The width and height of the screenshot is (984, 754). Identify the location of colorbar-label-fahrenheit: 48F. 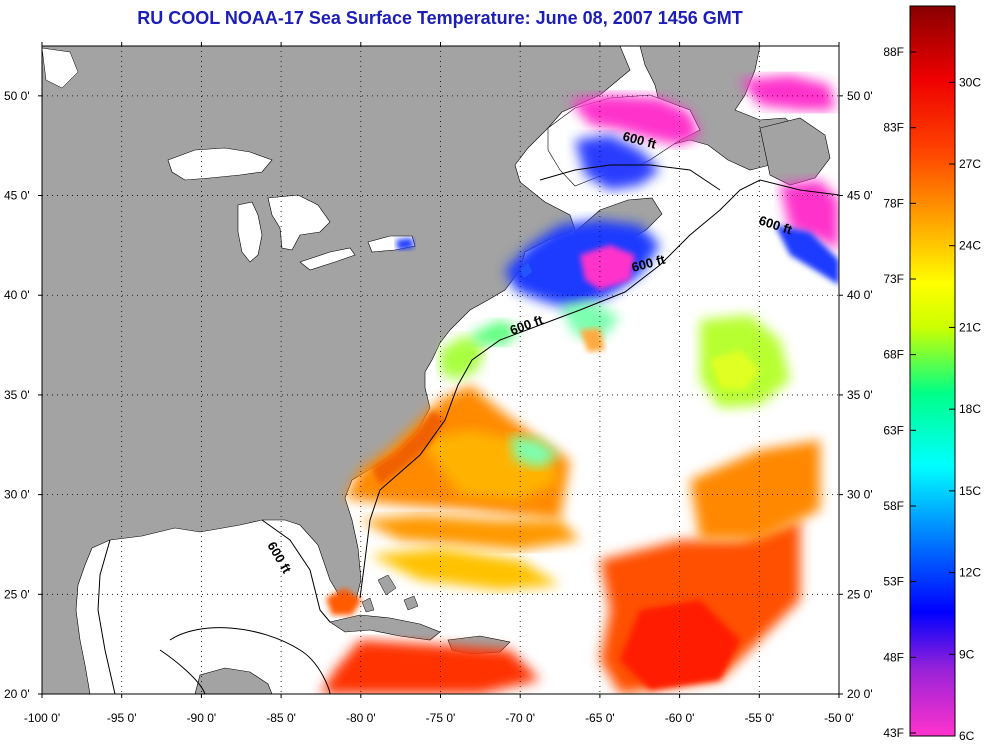
(893, 657).